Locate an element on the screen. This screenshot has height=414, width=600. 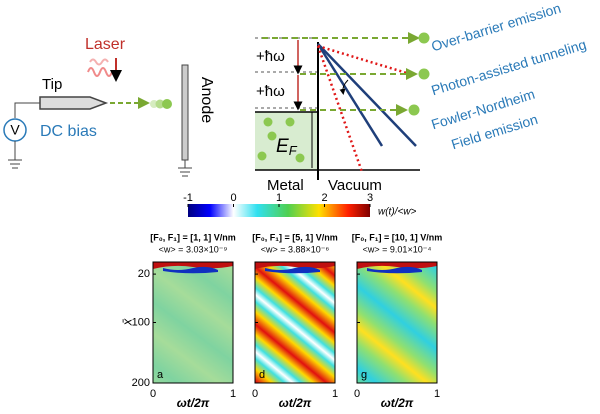
anode-label: Anode is located at coordinates (206, 100).